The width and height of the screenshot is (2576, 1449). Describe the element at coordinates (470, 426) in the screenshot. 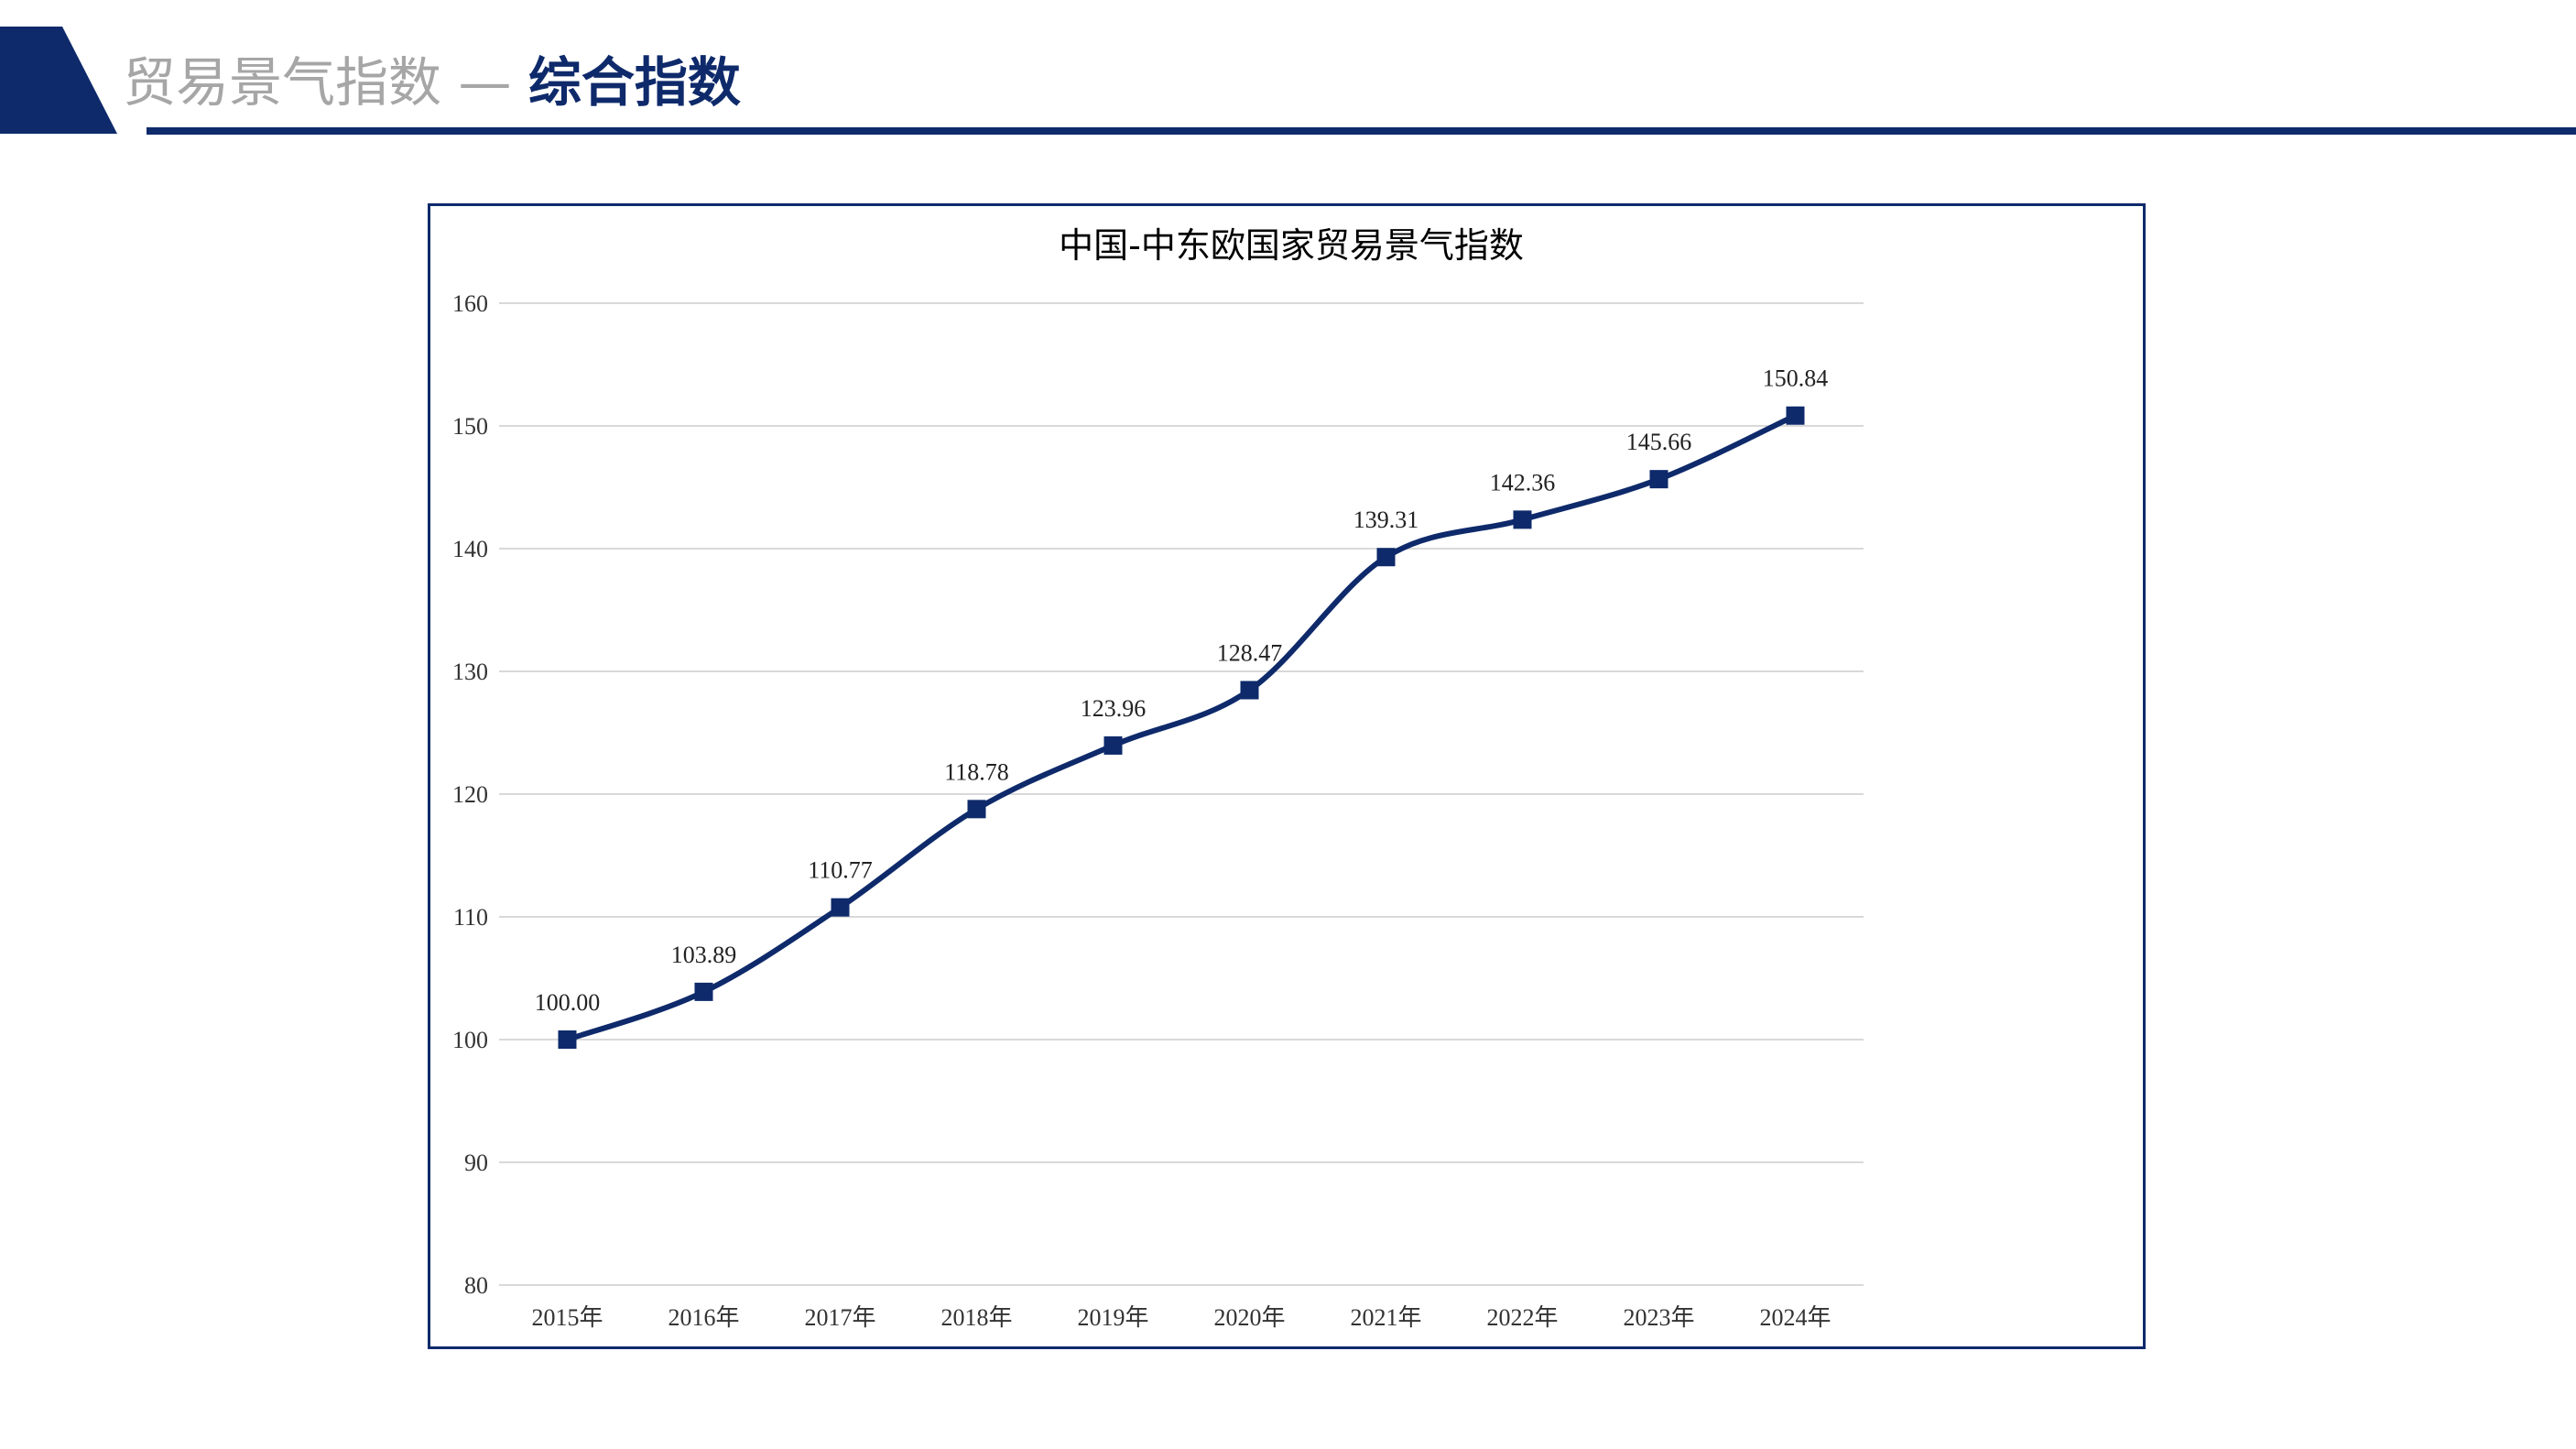

I see `y-tick-label: 150` at that location.